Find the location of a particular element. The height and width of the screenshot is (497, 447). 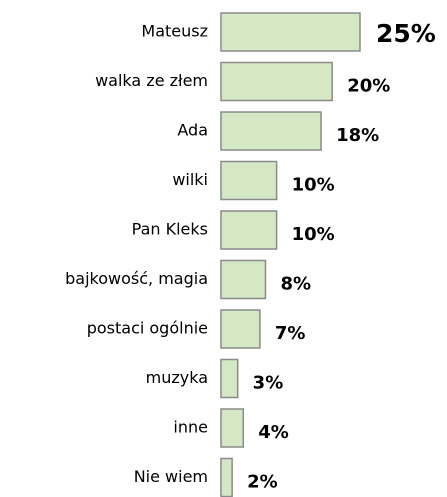

category-label: Nie wiem is located at coordinates (171, 476).